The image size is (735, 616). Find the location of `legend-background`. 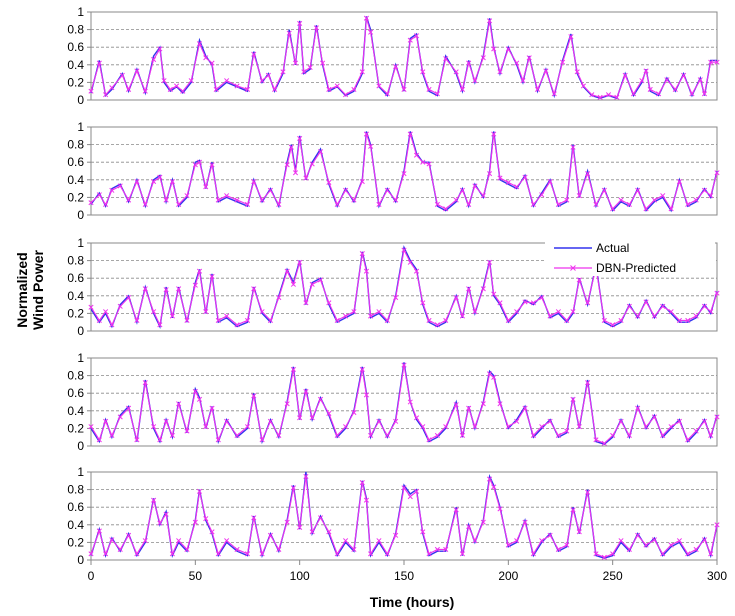

legend-background is located at coordinates (630, 256).